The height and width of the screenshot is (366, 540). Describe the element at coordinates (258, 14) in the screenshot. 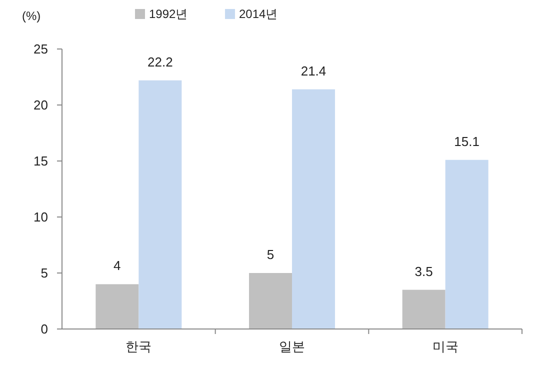

I see `legend-label: 2014년` at that location.